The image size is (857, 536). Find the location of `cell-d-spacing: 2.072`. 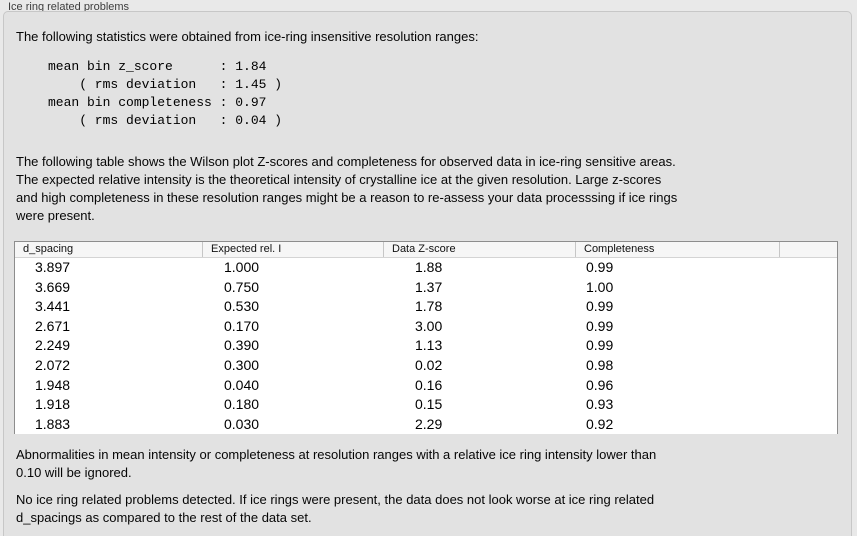

cell-d-spacing: 2.072 is located at coordinates (53, 364).